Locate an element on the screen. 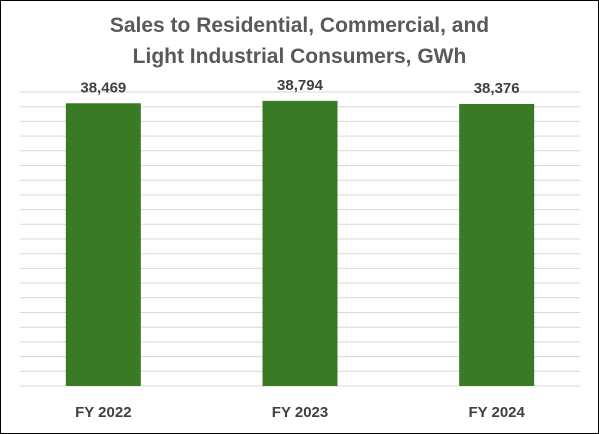  category-label: FY 2024 is located at coordinates (496, 412).